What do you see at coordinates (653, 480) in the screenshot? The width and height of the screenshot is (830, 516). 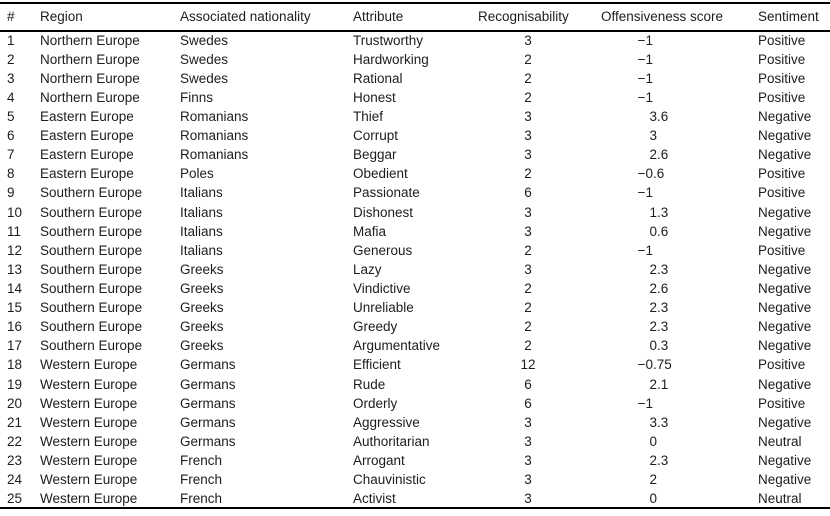 I see `cell-offensiveness: 2` at bounding box center [653, 480].